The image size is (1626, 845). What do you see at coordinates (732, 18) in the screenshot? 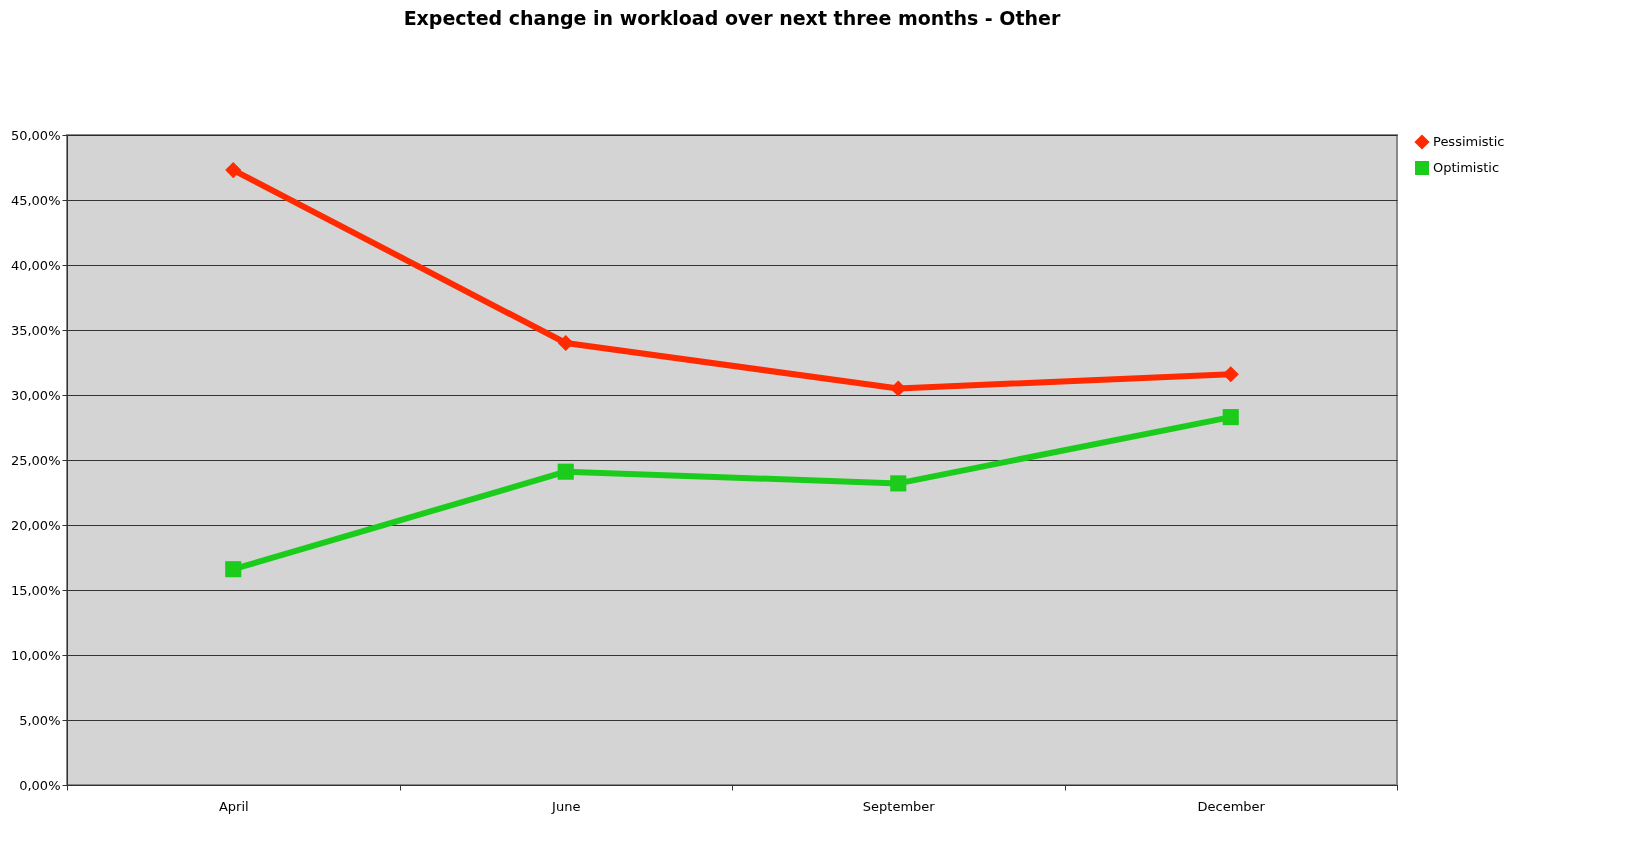
I see `chart-title: Expected change in workload over next three months - Other` at bounding box center [732, 18].